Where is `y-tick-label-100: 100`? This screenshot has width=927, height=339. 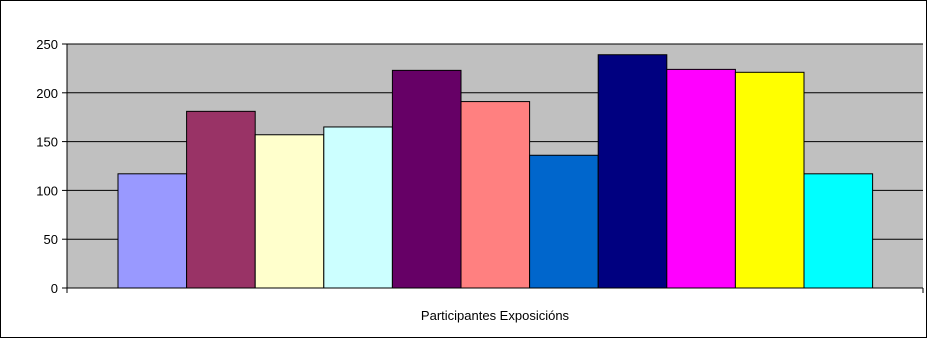 y-tick-label-100: 100 is located at coordinates (47, 190).